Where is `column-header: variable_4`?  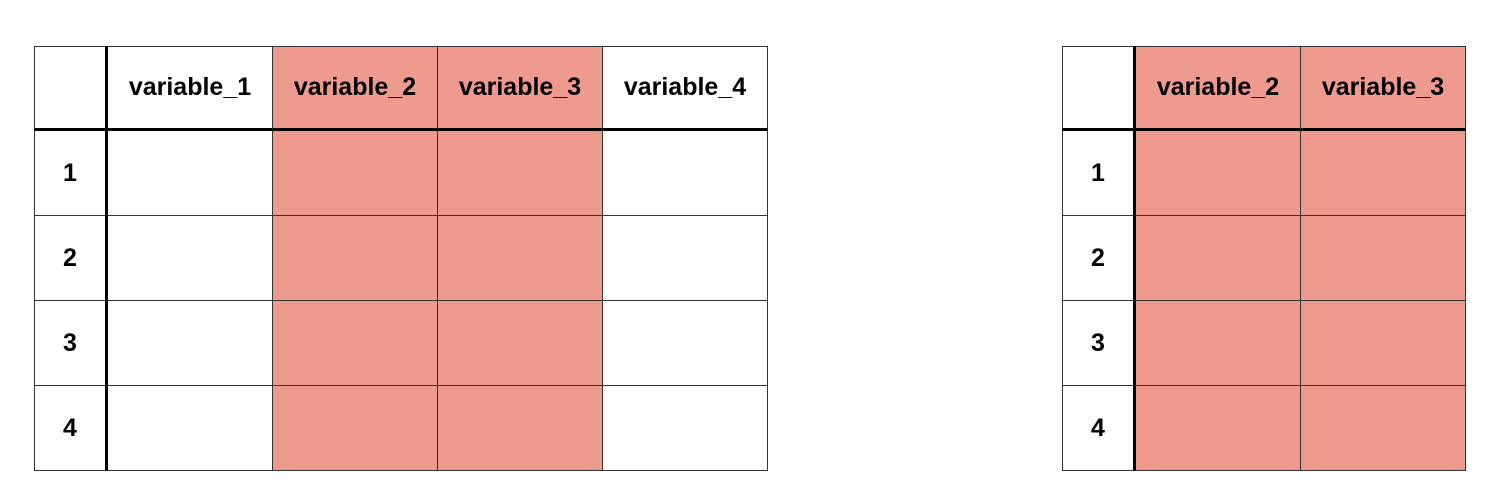
column-header: variable_4 is located at coordinates (685, 88).